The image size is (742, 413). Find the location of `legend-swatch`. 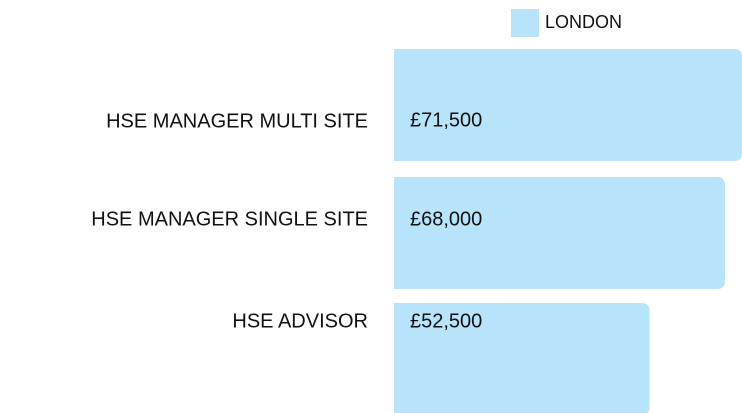

legend-swatch is located at coordinates (525, 23).